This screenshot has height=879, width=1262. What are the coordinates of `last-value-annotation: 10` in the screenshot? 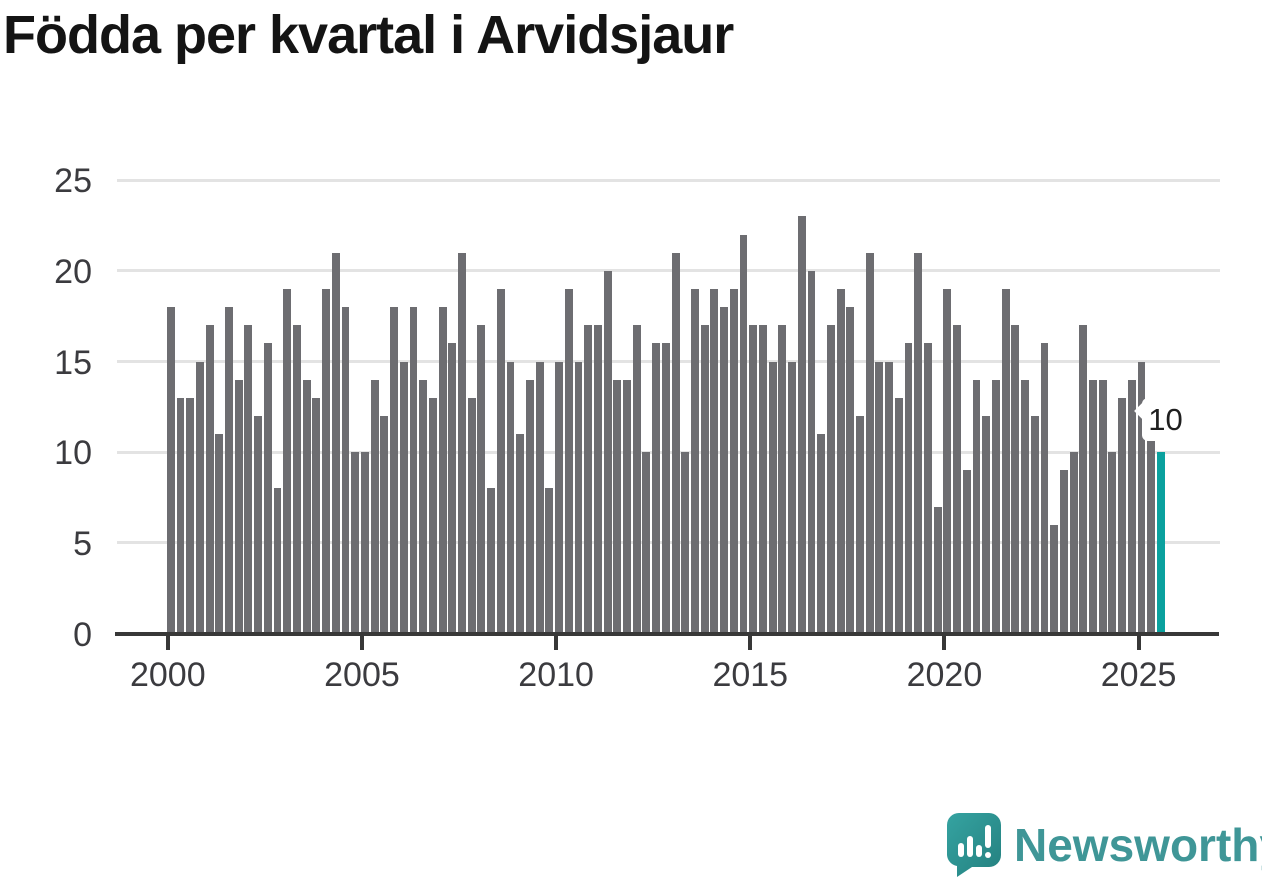 It's located at (1166, 419).